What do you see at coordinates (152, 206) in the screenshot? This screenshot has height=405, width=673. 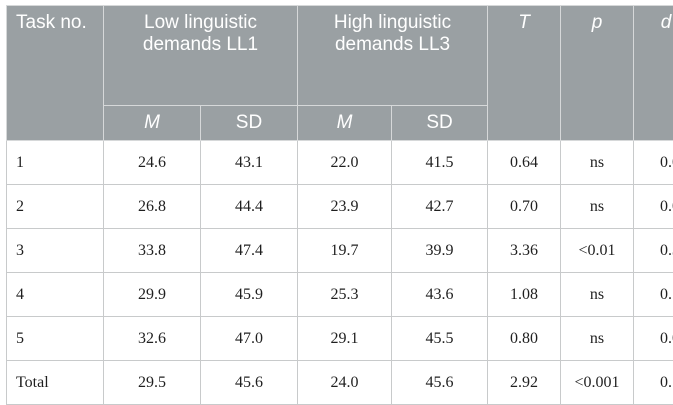 I see `cell-low-m: 26.8` at bounding box center [152, 206].